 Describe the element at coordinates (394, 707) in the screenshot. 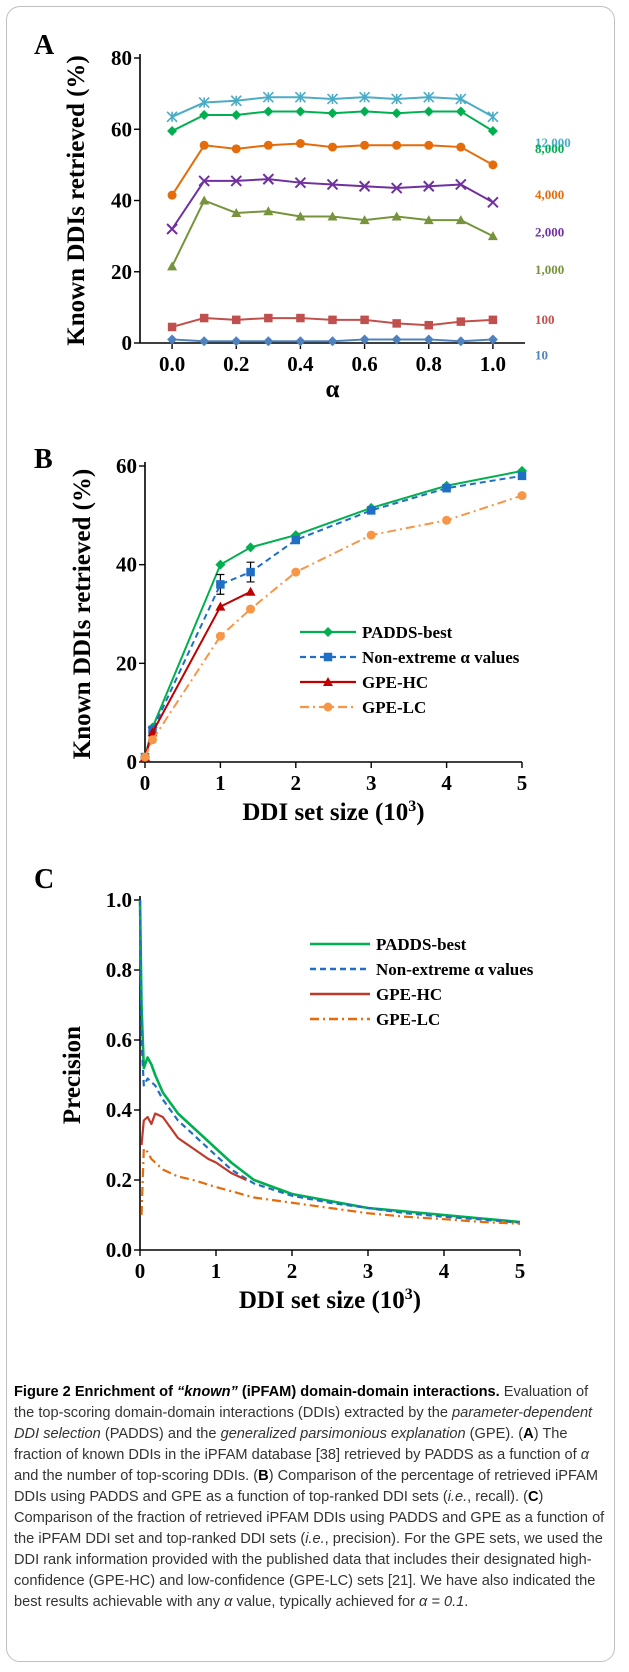

I see `legend-label: GPE-LC` at that location.